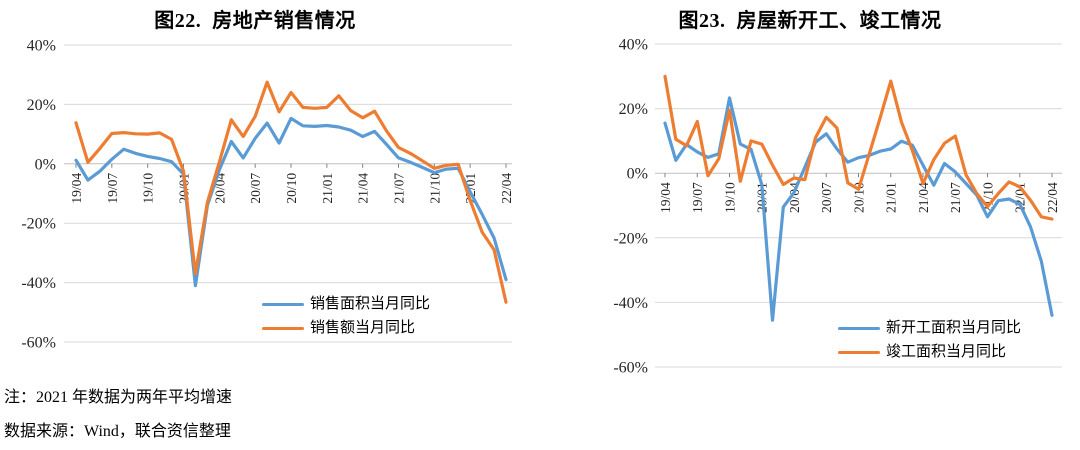 The height and width of the screenshot is (450, 1080). I want to click on legend-label: 竣工面积当月同比, so click(946, 352).